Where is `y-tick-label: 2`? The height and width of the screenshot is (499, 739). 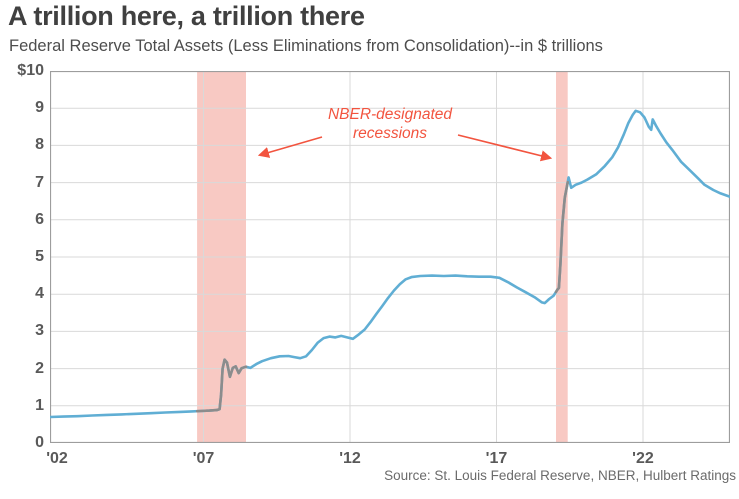
y-tick-label: 2 is located at coordinates (39, 368).